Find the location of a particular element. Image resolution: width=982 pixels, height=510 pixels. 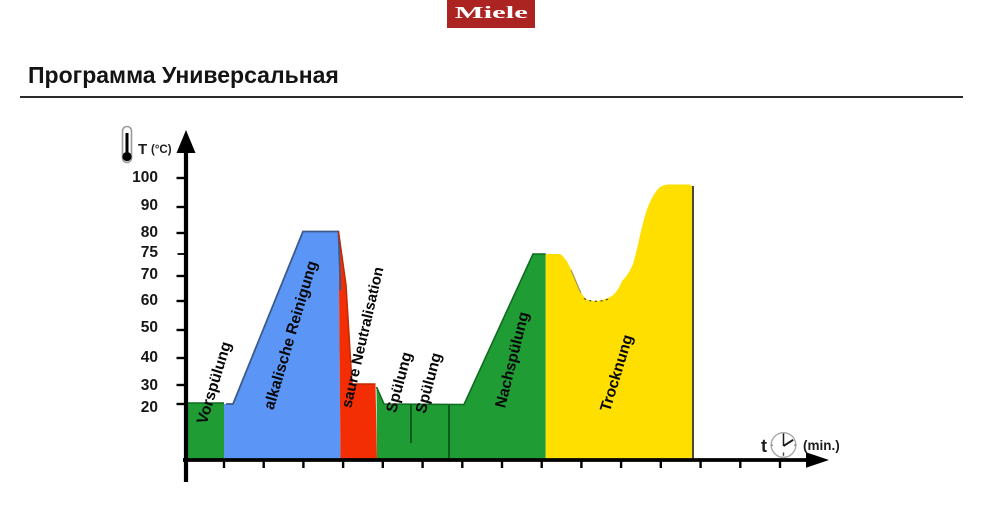

svg-text: 75 is located at coordinates (150, 252).